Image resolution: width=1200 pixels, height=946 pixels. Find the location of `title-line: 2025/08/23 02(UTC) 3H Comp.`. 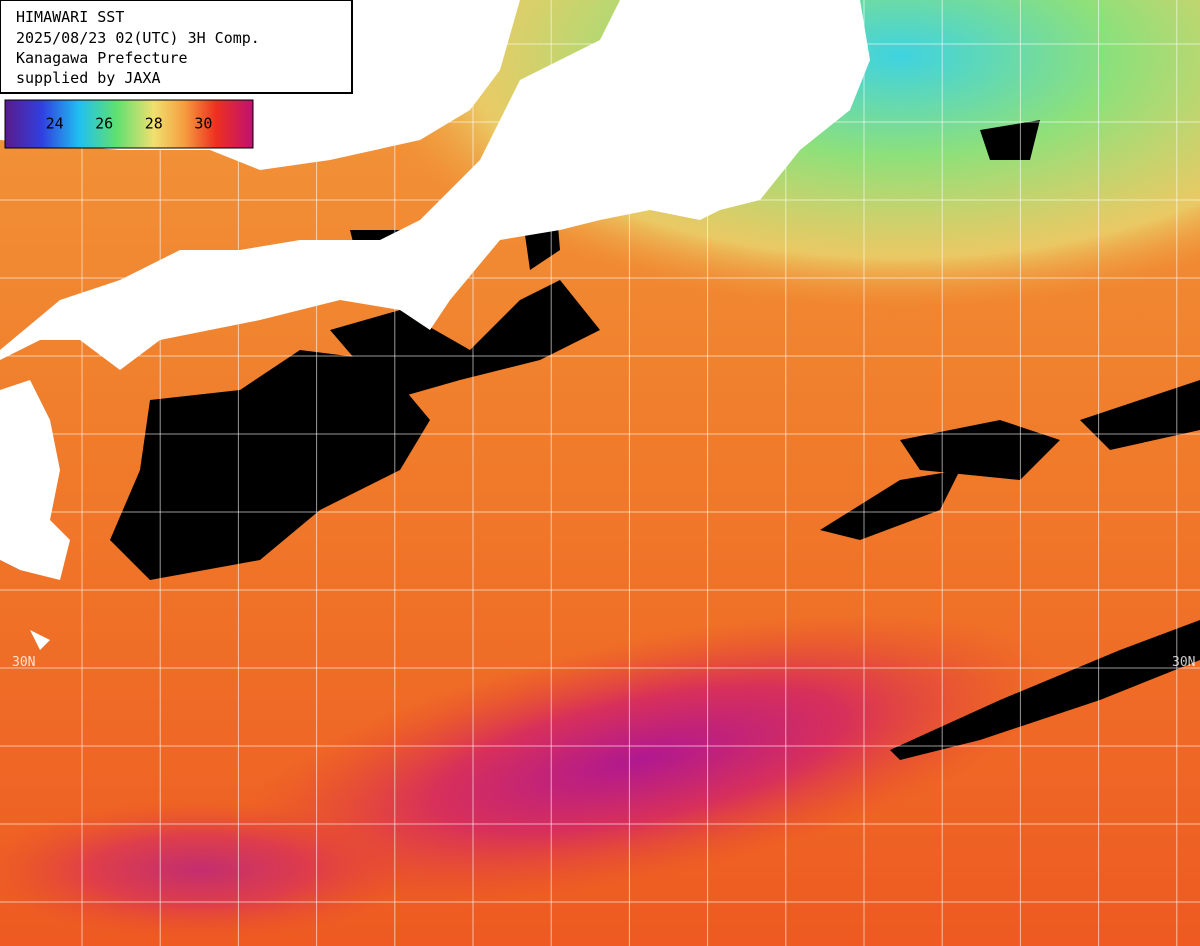

title-line: 2025/08/23 02(UTC) 3H Comp. is located at coordinates (138, 38).